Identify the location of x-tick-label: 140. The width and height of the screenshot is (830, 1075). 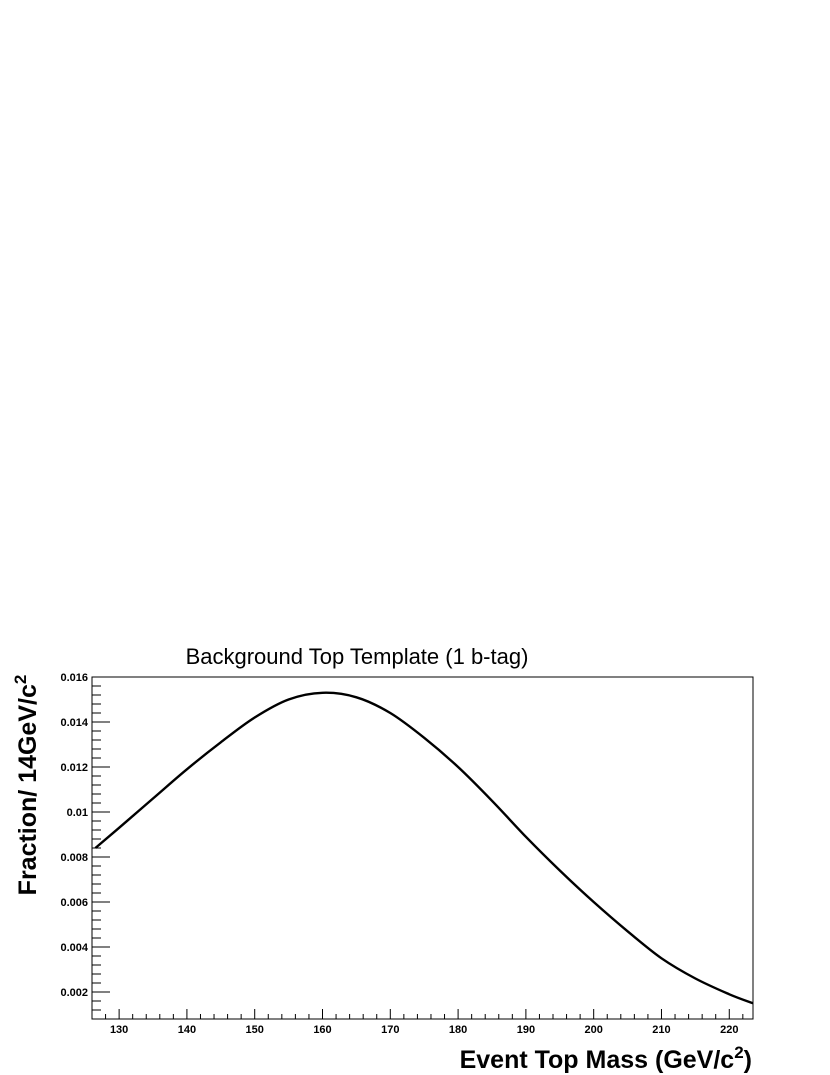
(187, 1030).